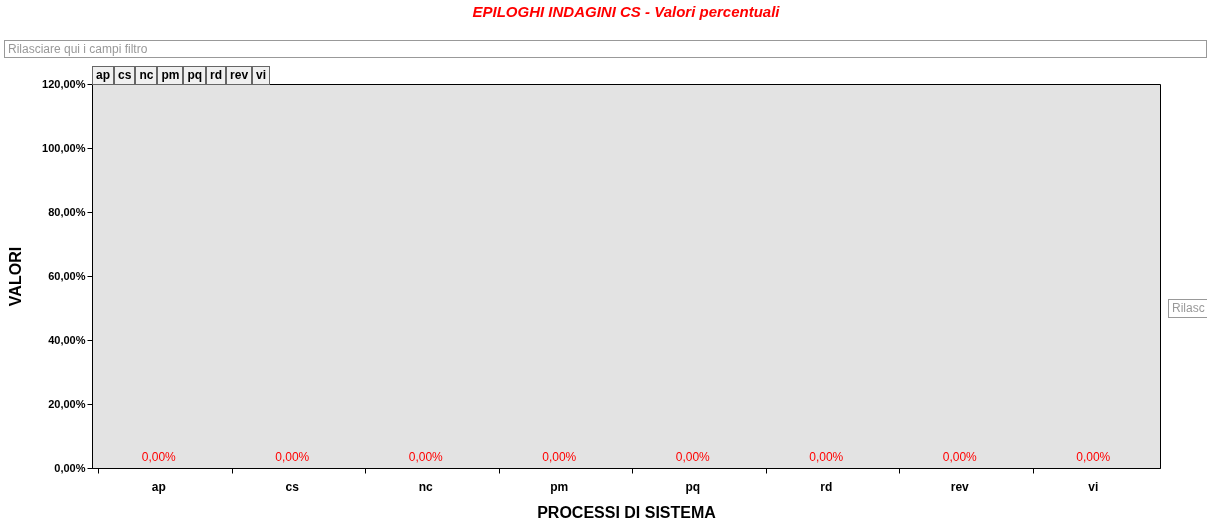  Describe the element at coordinates (693, 486) in the screenshot. I see `x-tick-label: pq` at that location.